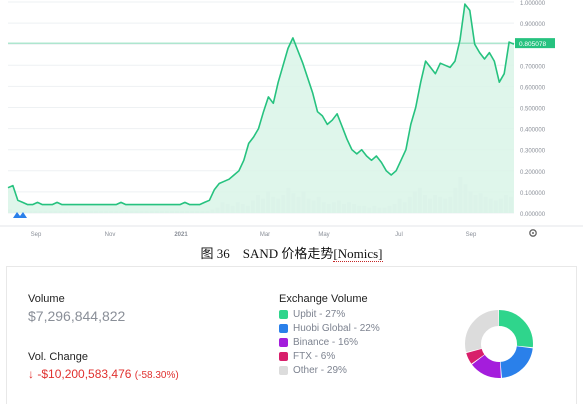 The height and width of the screenshot is (404, 583). I want to click on y-tick-label: 1.000000, so click(533, 4).